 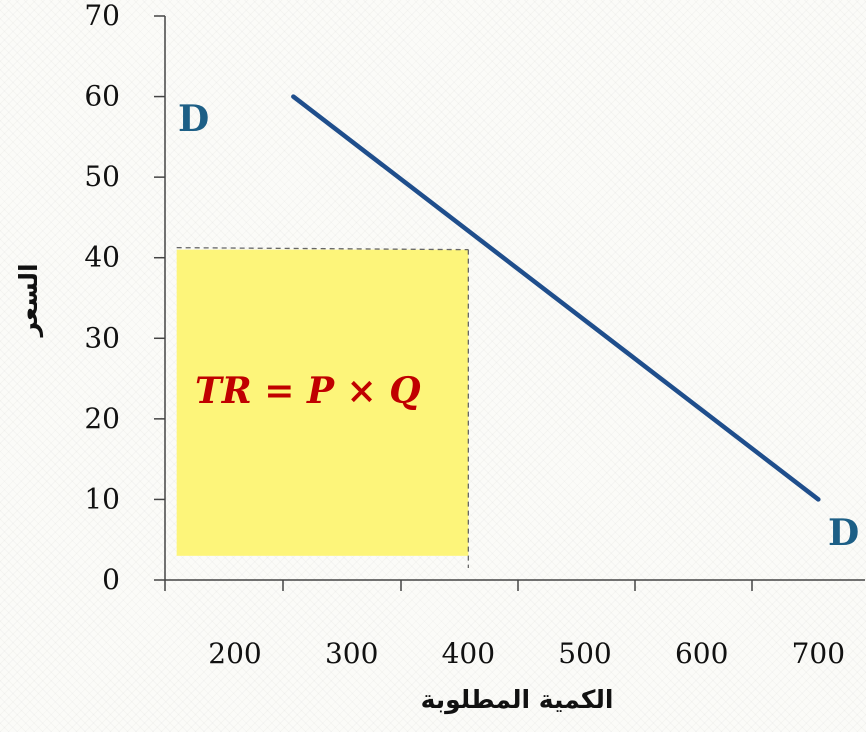 What do you see at coordinates (234, 653) in the screenshot?
I see `x-tick-label: 200` at bounding box center [234, 653].